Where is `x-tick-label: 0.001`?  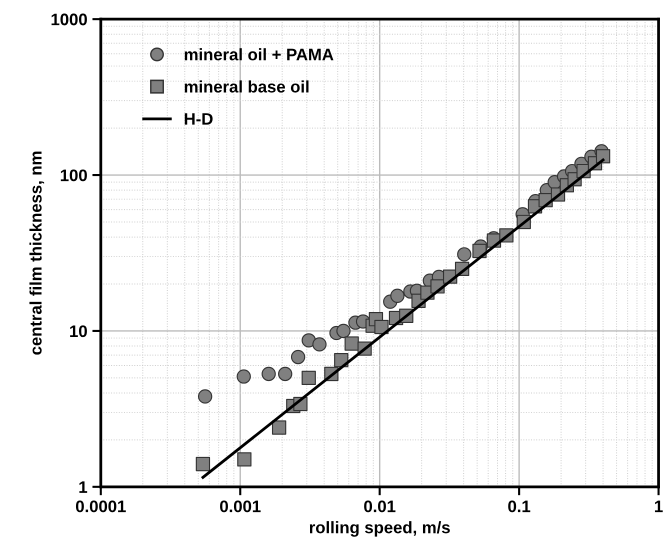
x-tick-label: 0.001 is located at coordinates (240, 506).